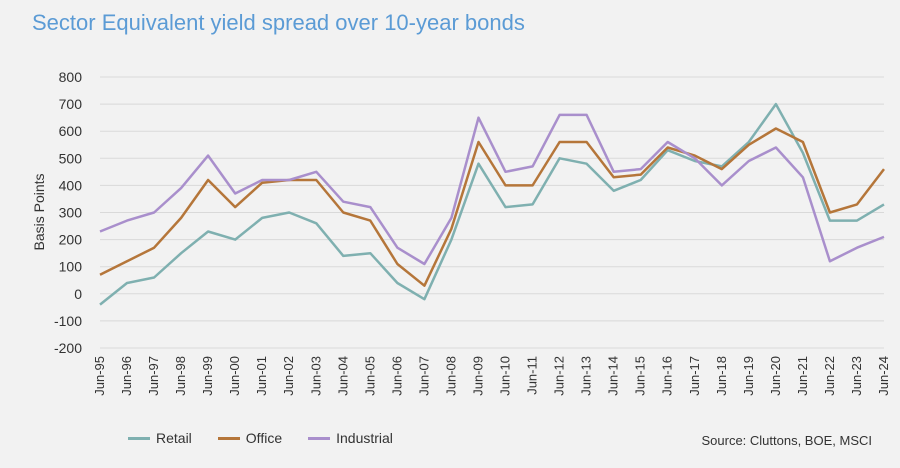 Image resolution: width=900 pixels, height=468 pixels. I want to click on y-axis-ticks: -200 -100 0 100 200 300 400 500 600 700 800, so click(68, 212).